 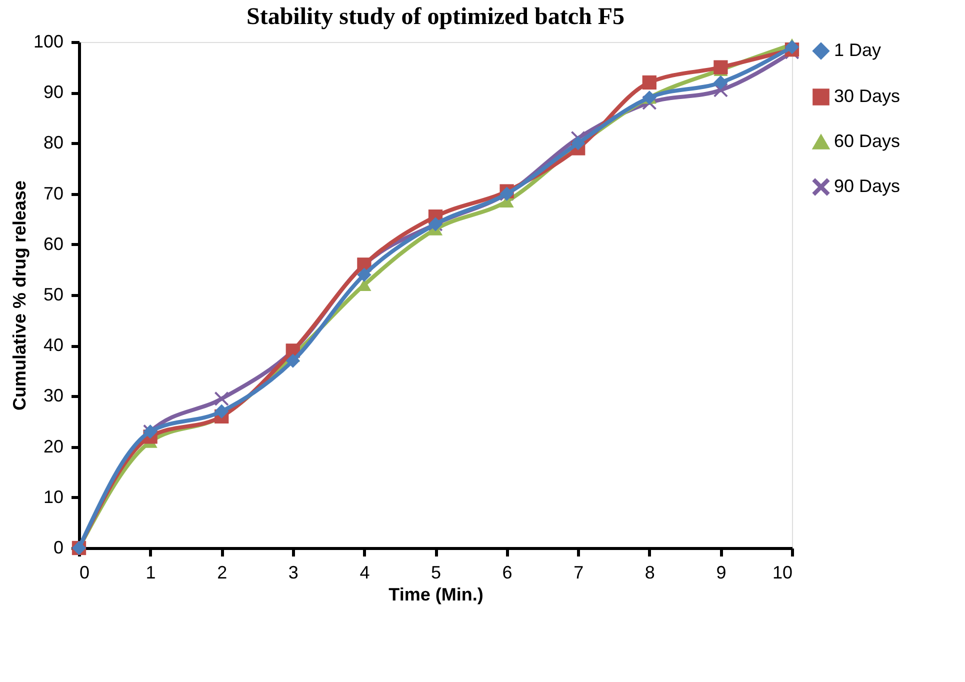 I want to click on x-axis-title: Time (Min.), so click(x=436, y=594).